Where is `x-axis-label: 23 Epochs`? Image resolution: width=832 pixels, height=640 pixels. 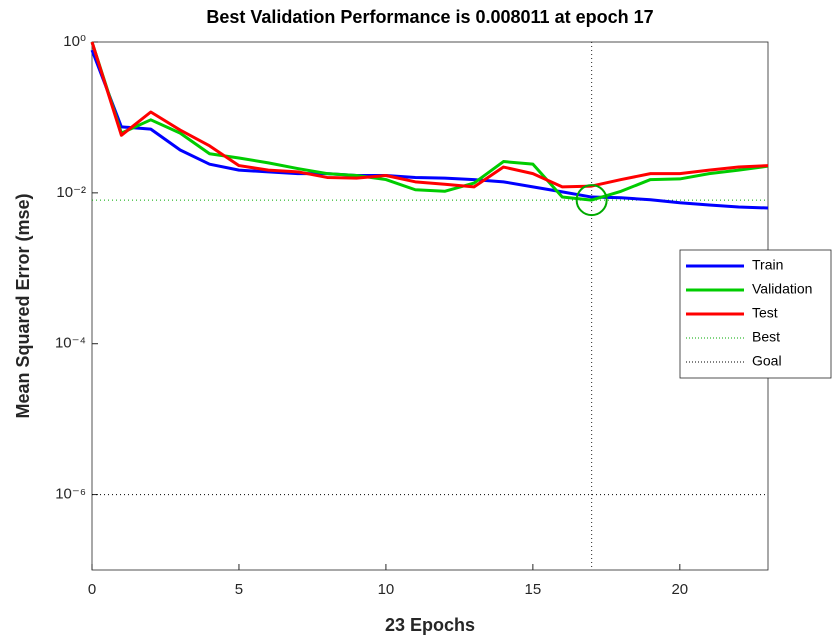
x-axis-label: 23 Epochs is located at coordinates (430, 625).